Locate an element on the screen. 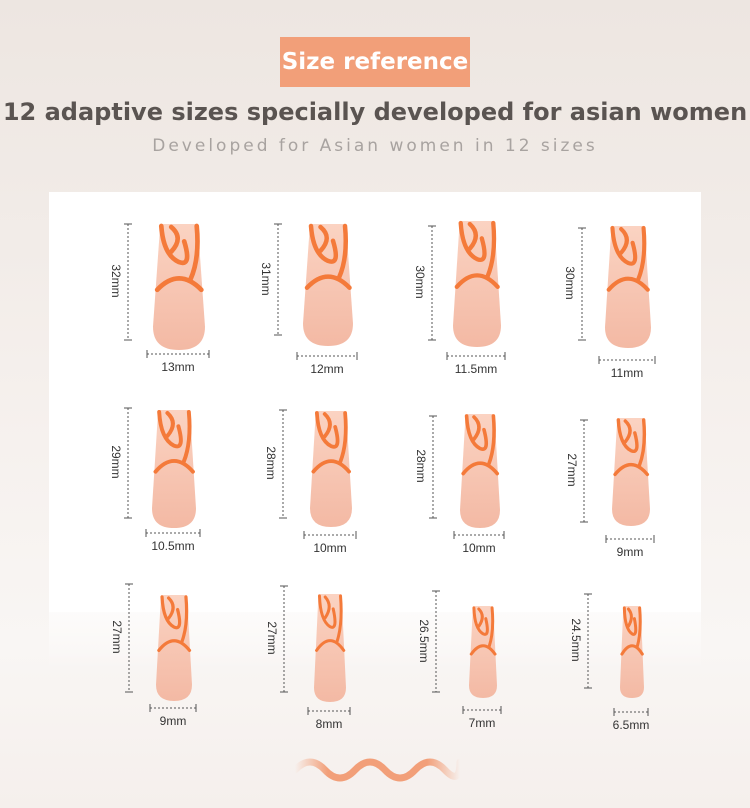 This screenshot has height=808, width=750. wave-decoration-icon is located at coordinates (375, 770).